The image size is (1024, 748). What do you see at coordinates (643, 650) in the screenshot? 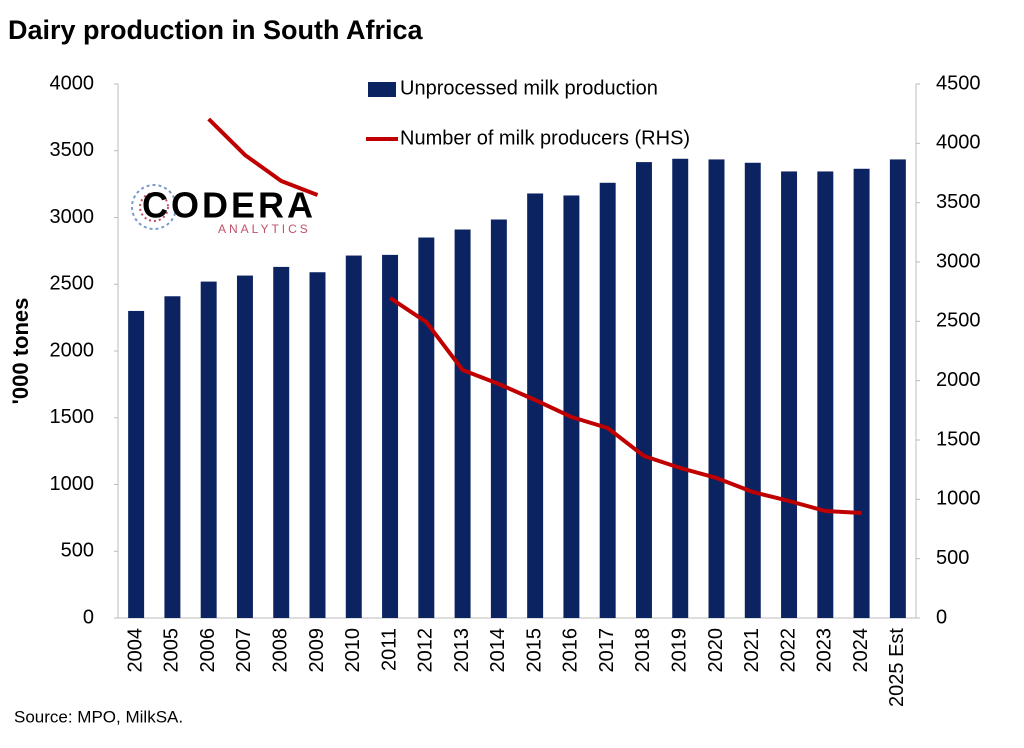
I see `x-tick-label: 2018` at bounding box center [643, 650].